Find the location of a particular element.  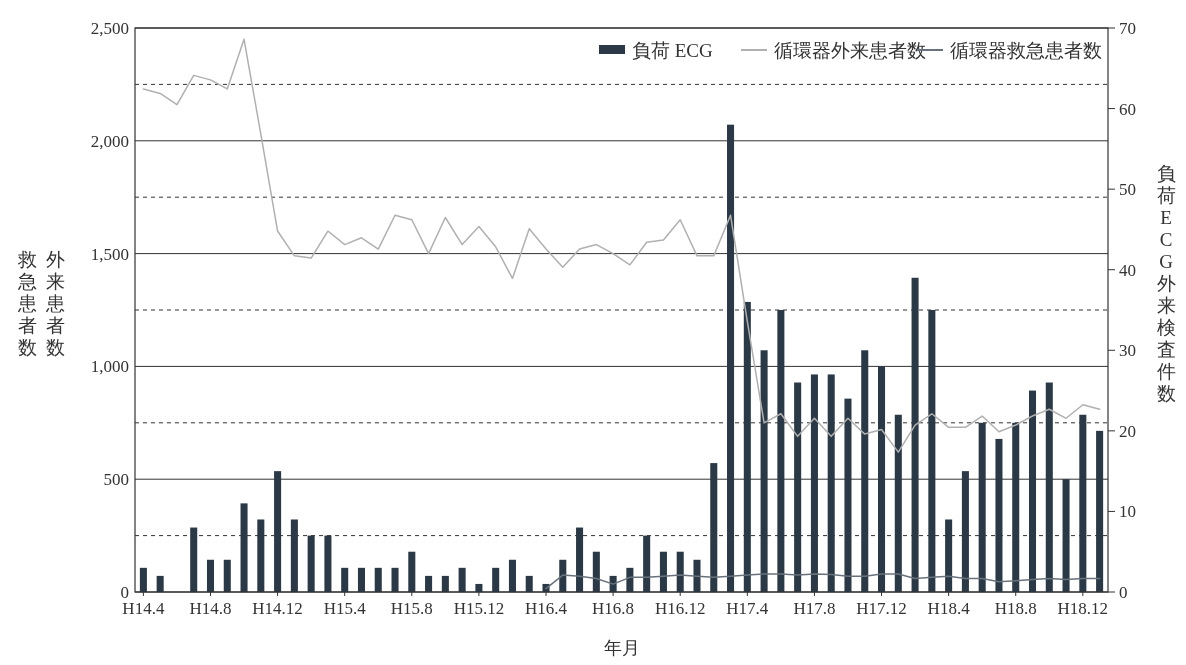

y-tick-label: 1,000 is located at coordinates (109, 367).